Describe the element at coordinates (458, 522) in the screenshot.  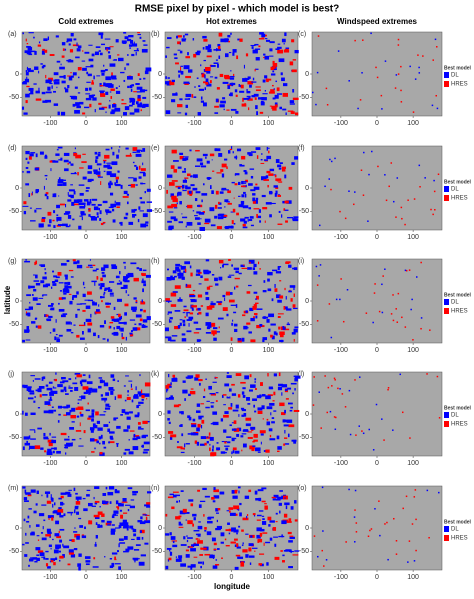
I see `legend-title: Best model` at that location.